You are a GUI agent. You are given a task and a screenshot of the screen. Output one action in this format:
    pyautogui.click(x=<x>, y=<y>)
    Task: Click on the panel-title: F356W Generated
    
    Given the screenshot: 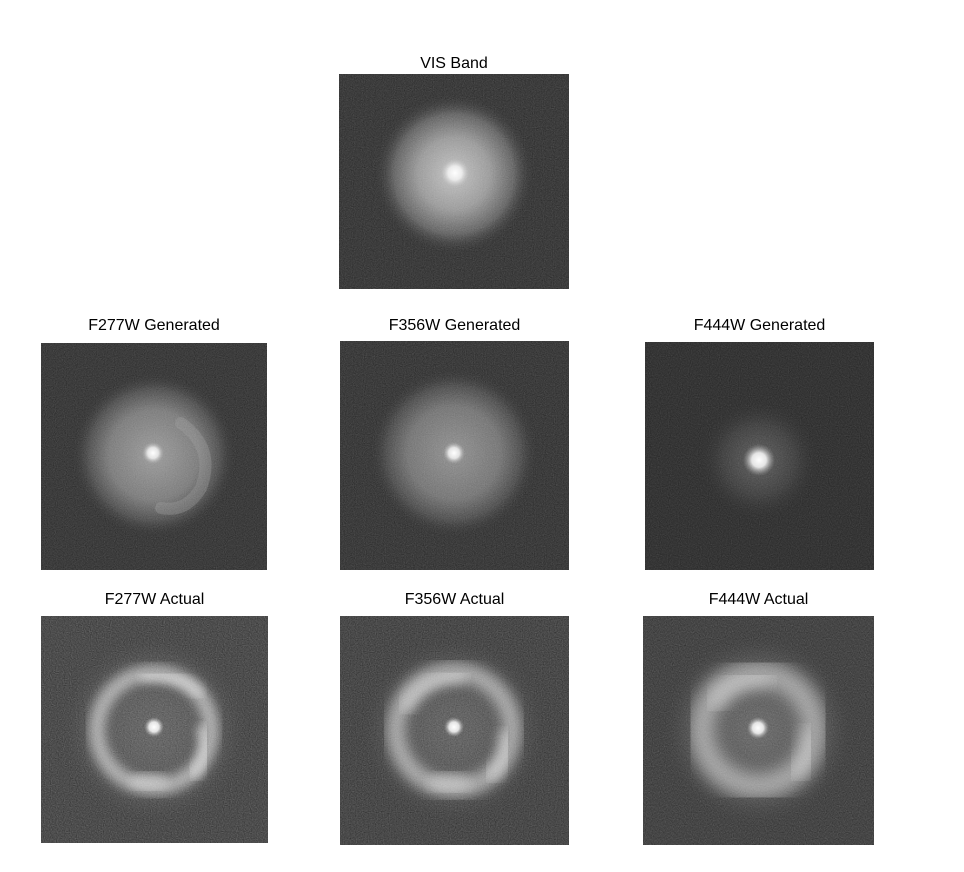 What is the action you would take?
    pyautogui.click(x=454, y=325)
    